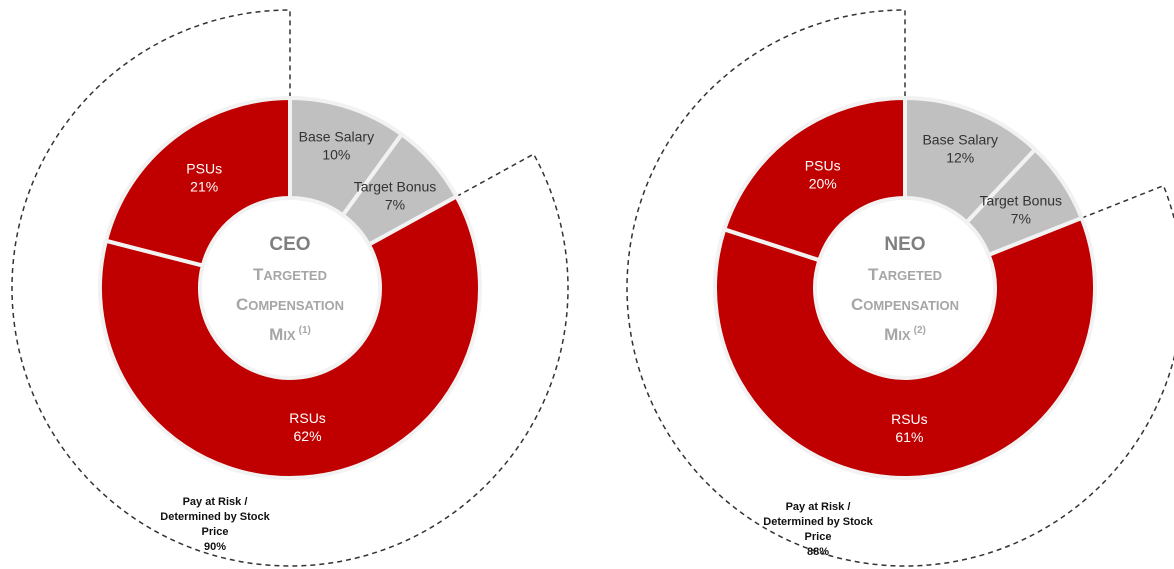  Describe the element at coordinates (336, 136) in the screenshot. I see `ceo-label-base-salary: Base Salary` at that location.